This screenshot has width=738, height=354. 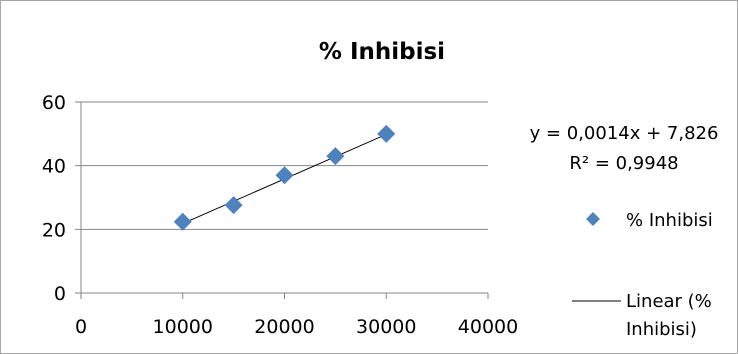 I want to click on x-tick-label-3: 30000, so click(x=386, y=327).